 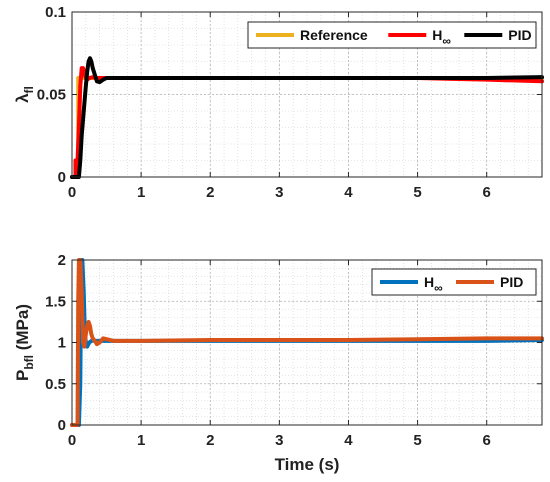 What do you see at coordinates (22, 375) in the screenshot?
I see `y-axis-label-main: P` at bounding box center [22, 375].